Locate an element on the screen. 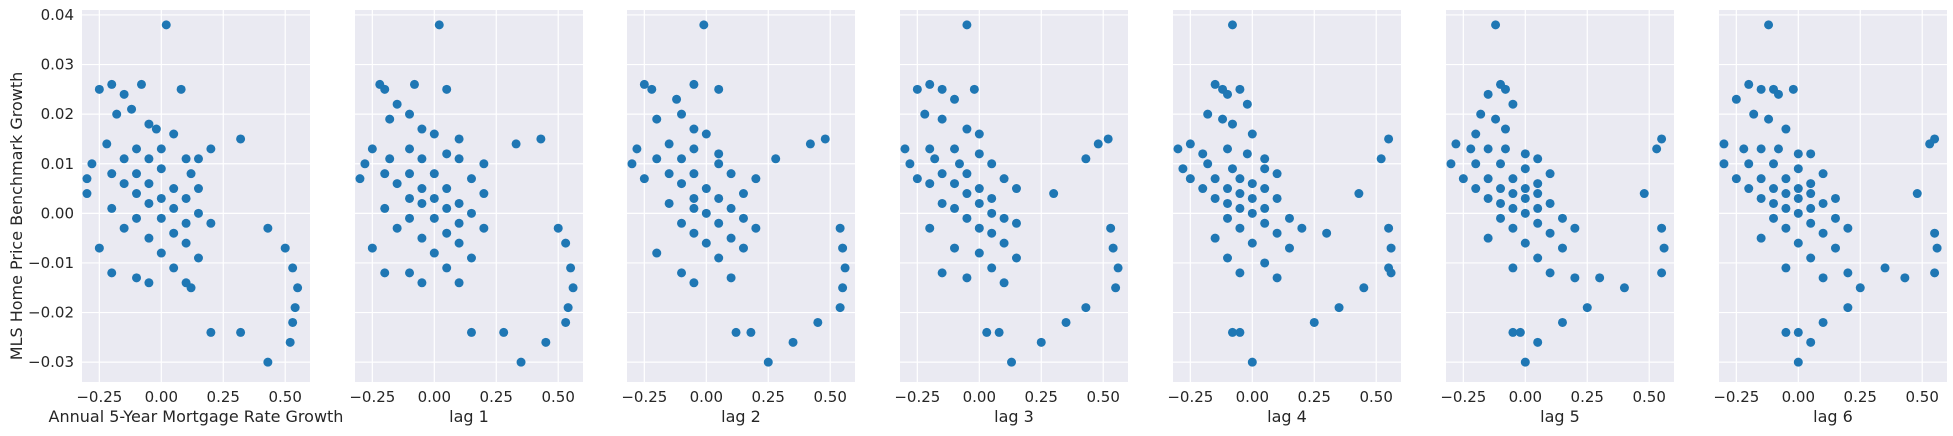 Image resolution: width=1953 pixels, height=436 pixels. y-tick-label: 0.03 is located at coordinates (57, 65).